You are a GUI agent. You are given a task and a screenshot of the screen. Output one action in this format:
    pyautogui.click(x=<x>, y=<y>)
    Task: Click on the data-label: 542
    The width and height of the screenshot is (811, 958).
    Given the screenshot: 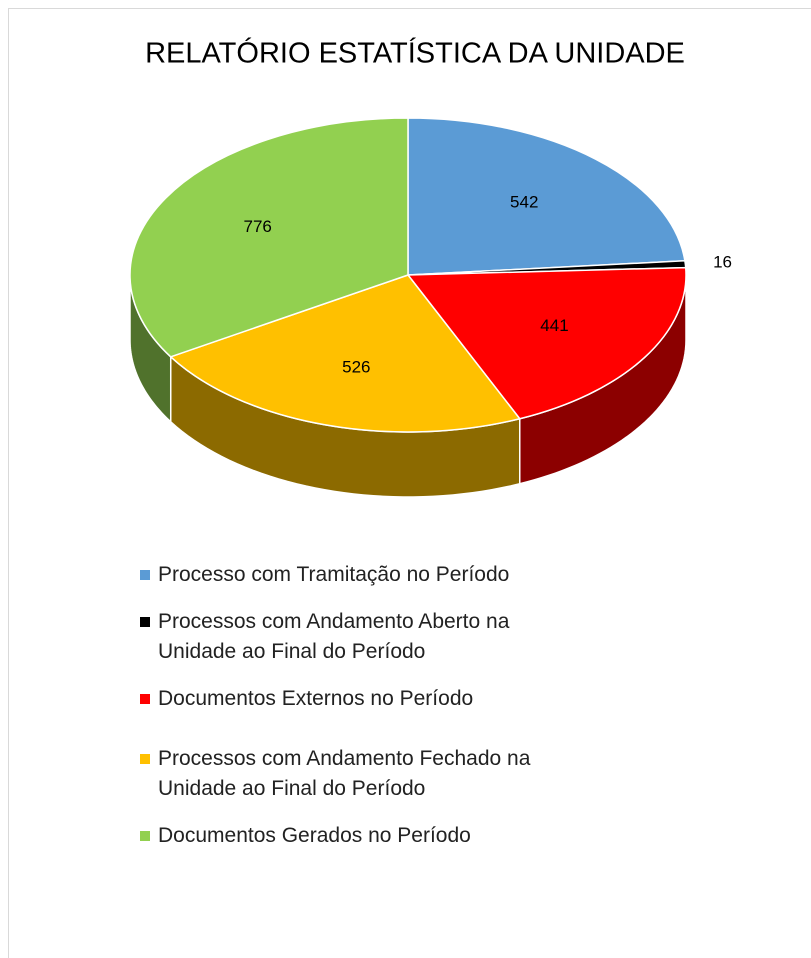 What is the action you would take?
    pyautogui.click(x=524, y=202)
    